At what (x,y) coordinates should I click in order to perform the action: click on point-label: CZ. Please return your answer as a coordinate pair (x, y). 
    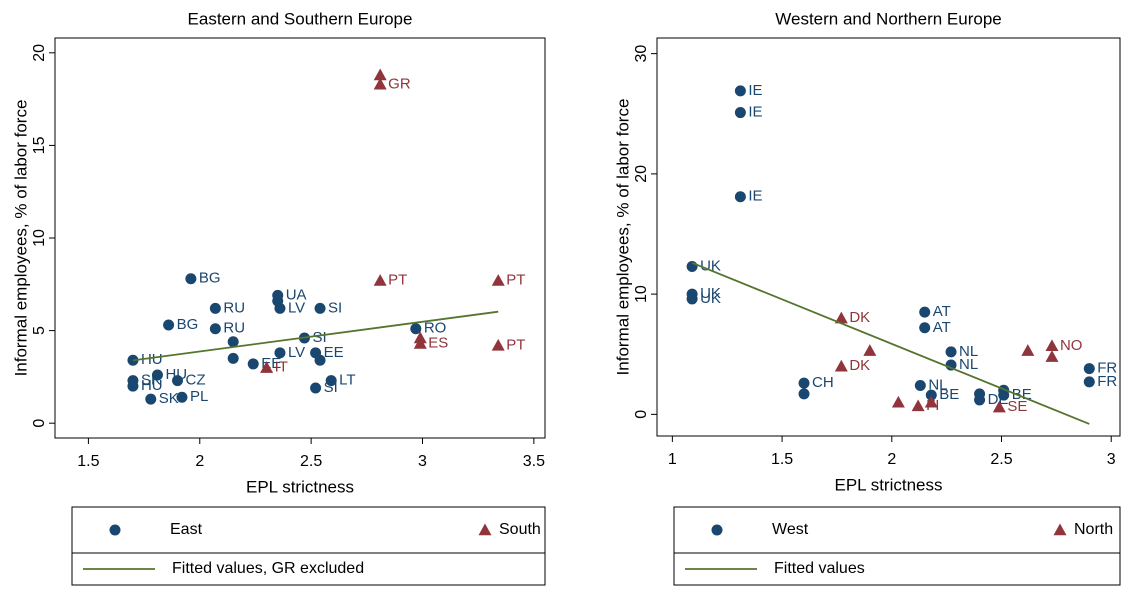
    Looking at the image, I should click on (196, 380).